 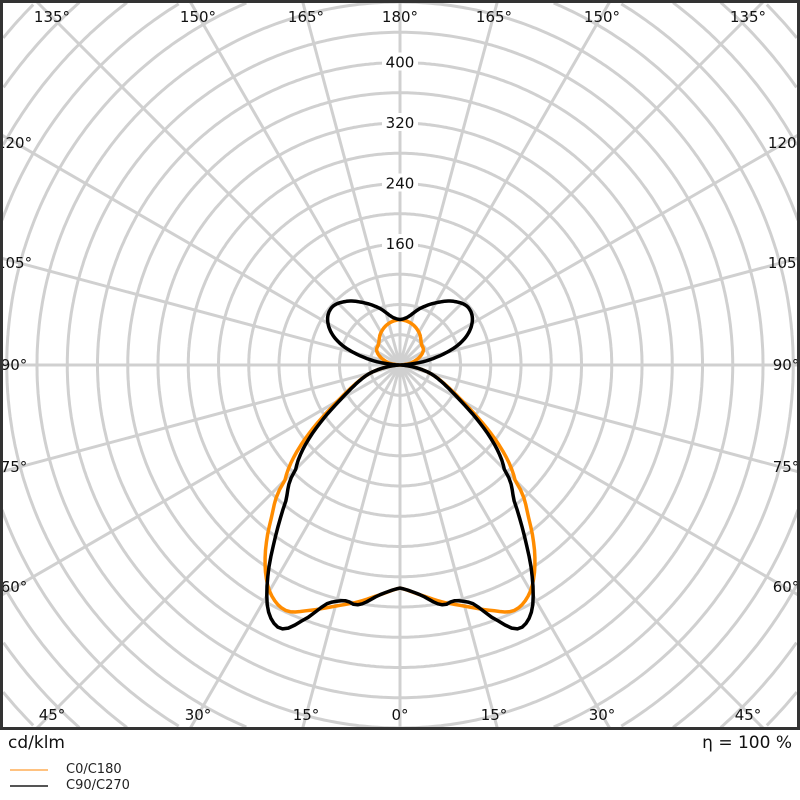 What do you see at coordinates (399, 715) in the screenshot?
I see `angle-label: 0°` at bounding box center [399, 715].